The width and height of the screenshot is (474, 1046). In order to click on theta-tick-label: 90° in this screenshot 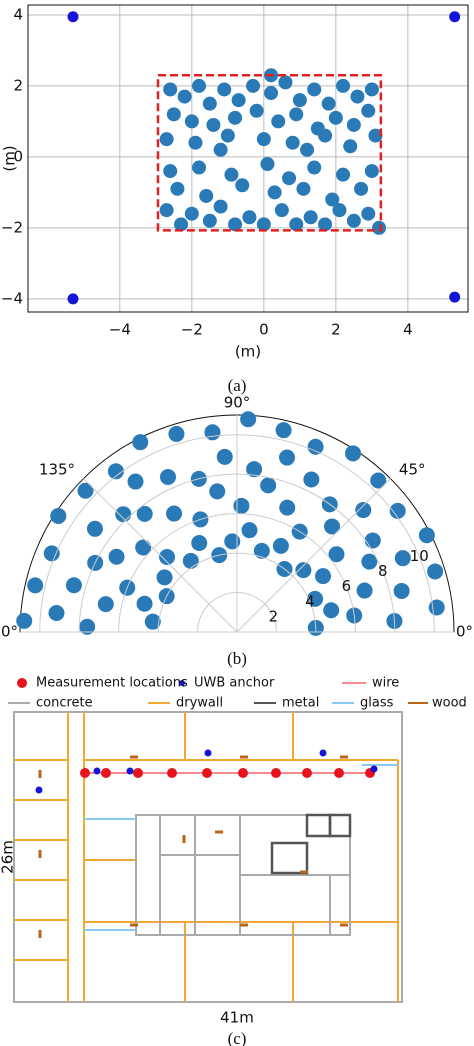, I will do `click(237, 403)`.